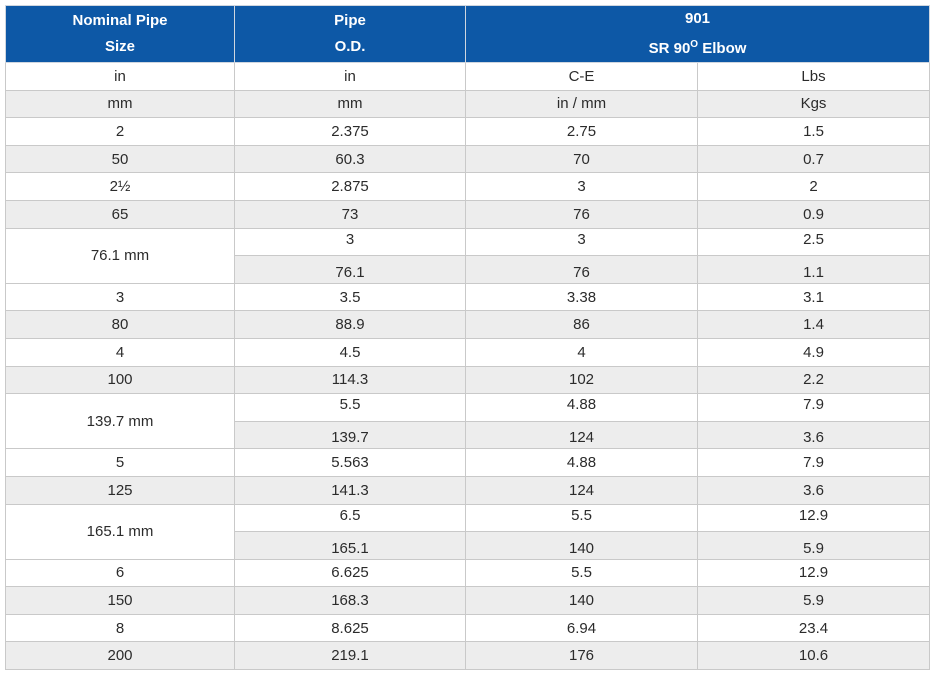 The height and width of the screenshot is (675, 933). What do you see at coordinates (350, 462) in the screenshot?
I see `table-cell: 5.563` at bounding box center [350, 462].